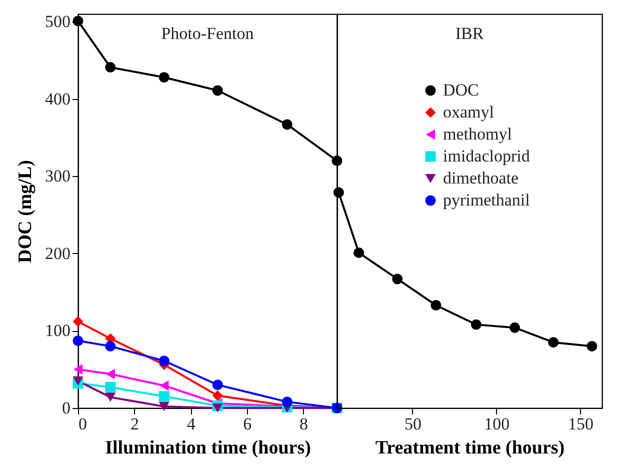 The width and height of the screenshot is (620, 465). Describe the element at coordinates (486, 156) in the screenshot. I see `legend-label: imidacloprid` at that location.